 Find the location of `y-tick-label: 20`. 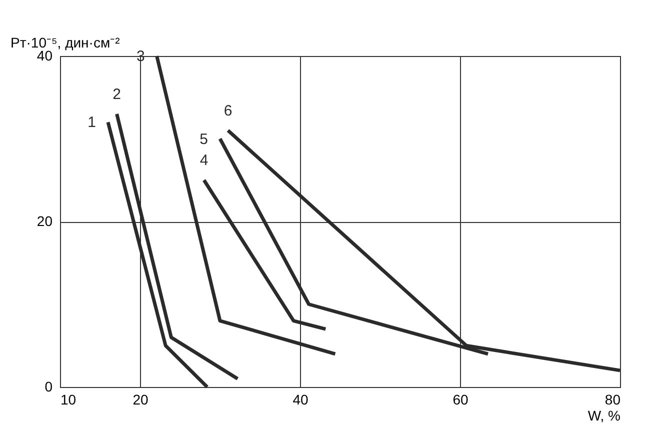

y-tick-label: 20 is located at coordinates (44, 221).